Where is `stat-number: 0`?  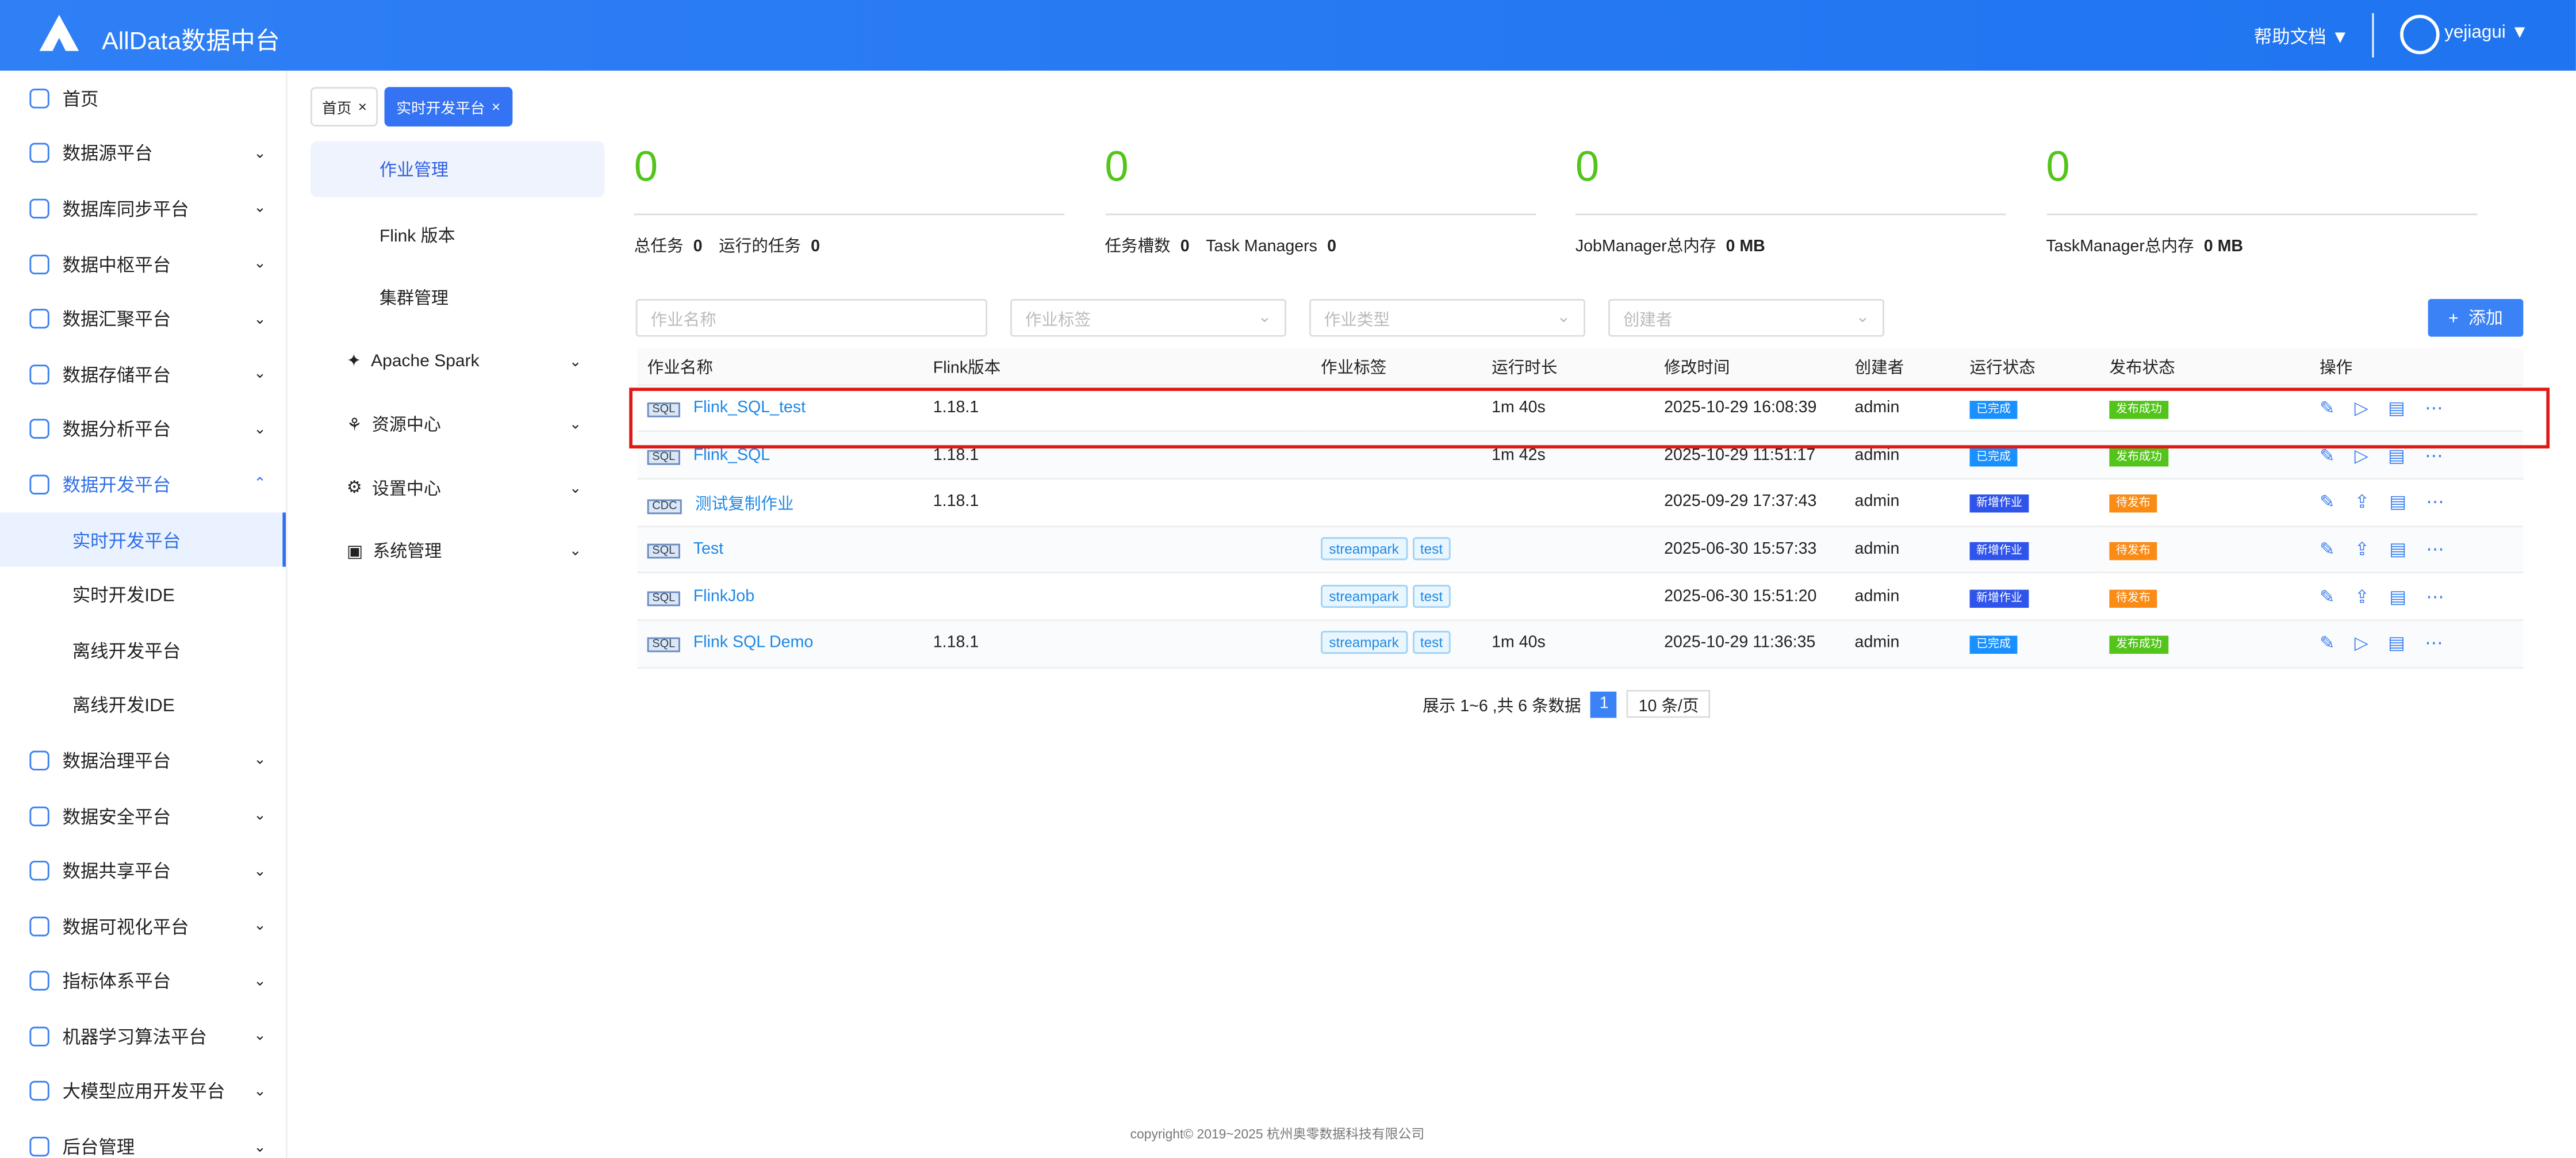
stat-number: 0 is located at coordinates (816, 247).